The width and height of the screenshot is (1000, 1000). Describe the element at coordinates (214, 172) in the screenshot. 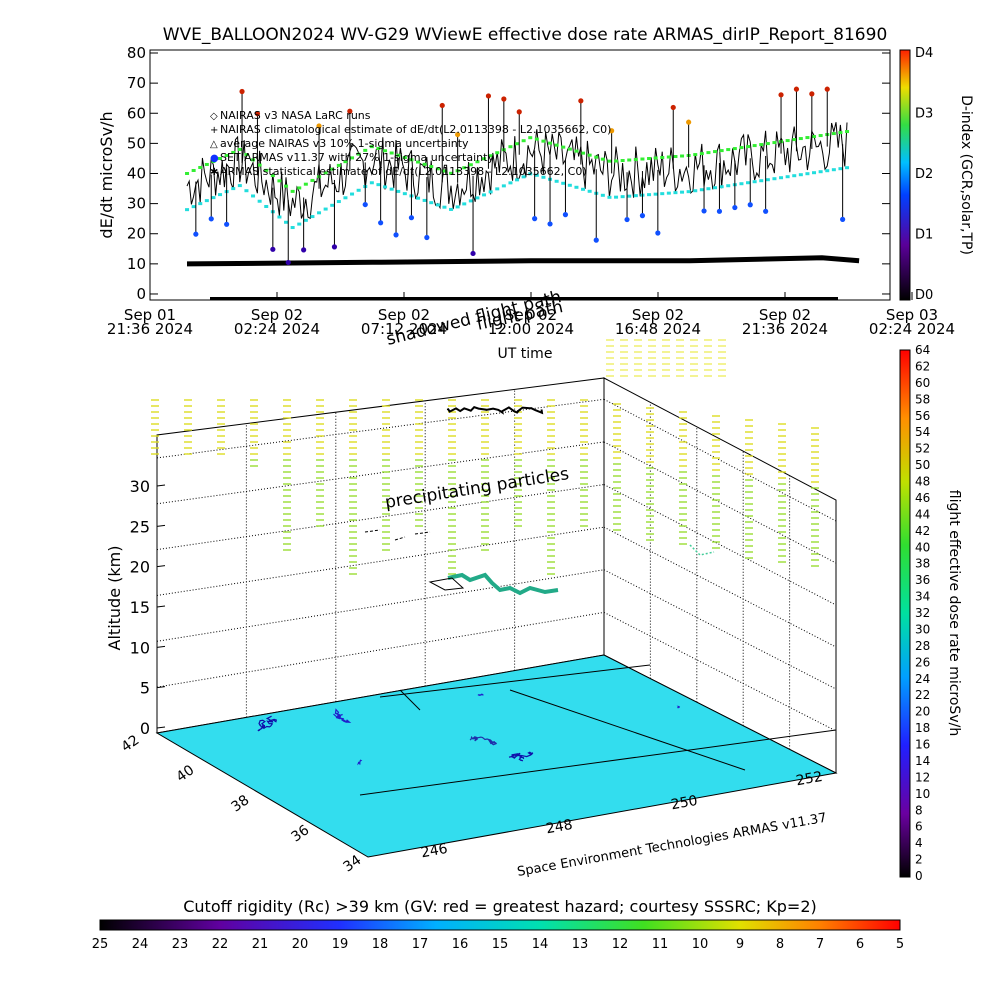

I see `legend-symbol: ✱` at that location.